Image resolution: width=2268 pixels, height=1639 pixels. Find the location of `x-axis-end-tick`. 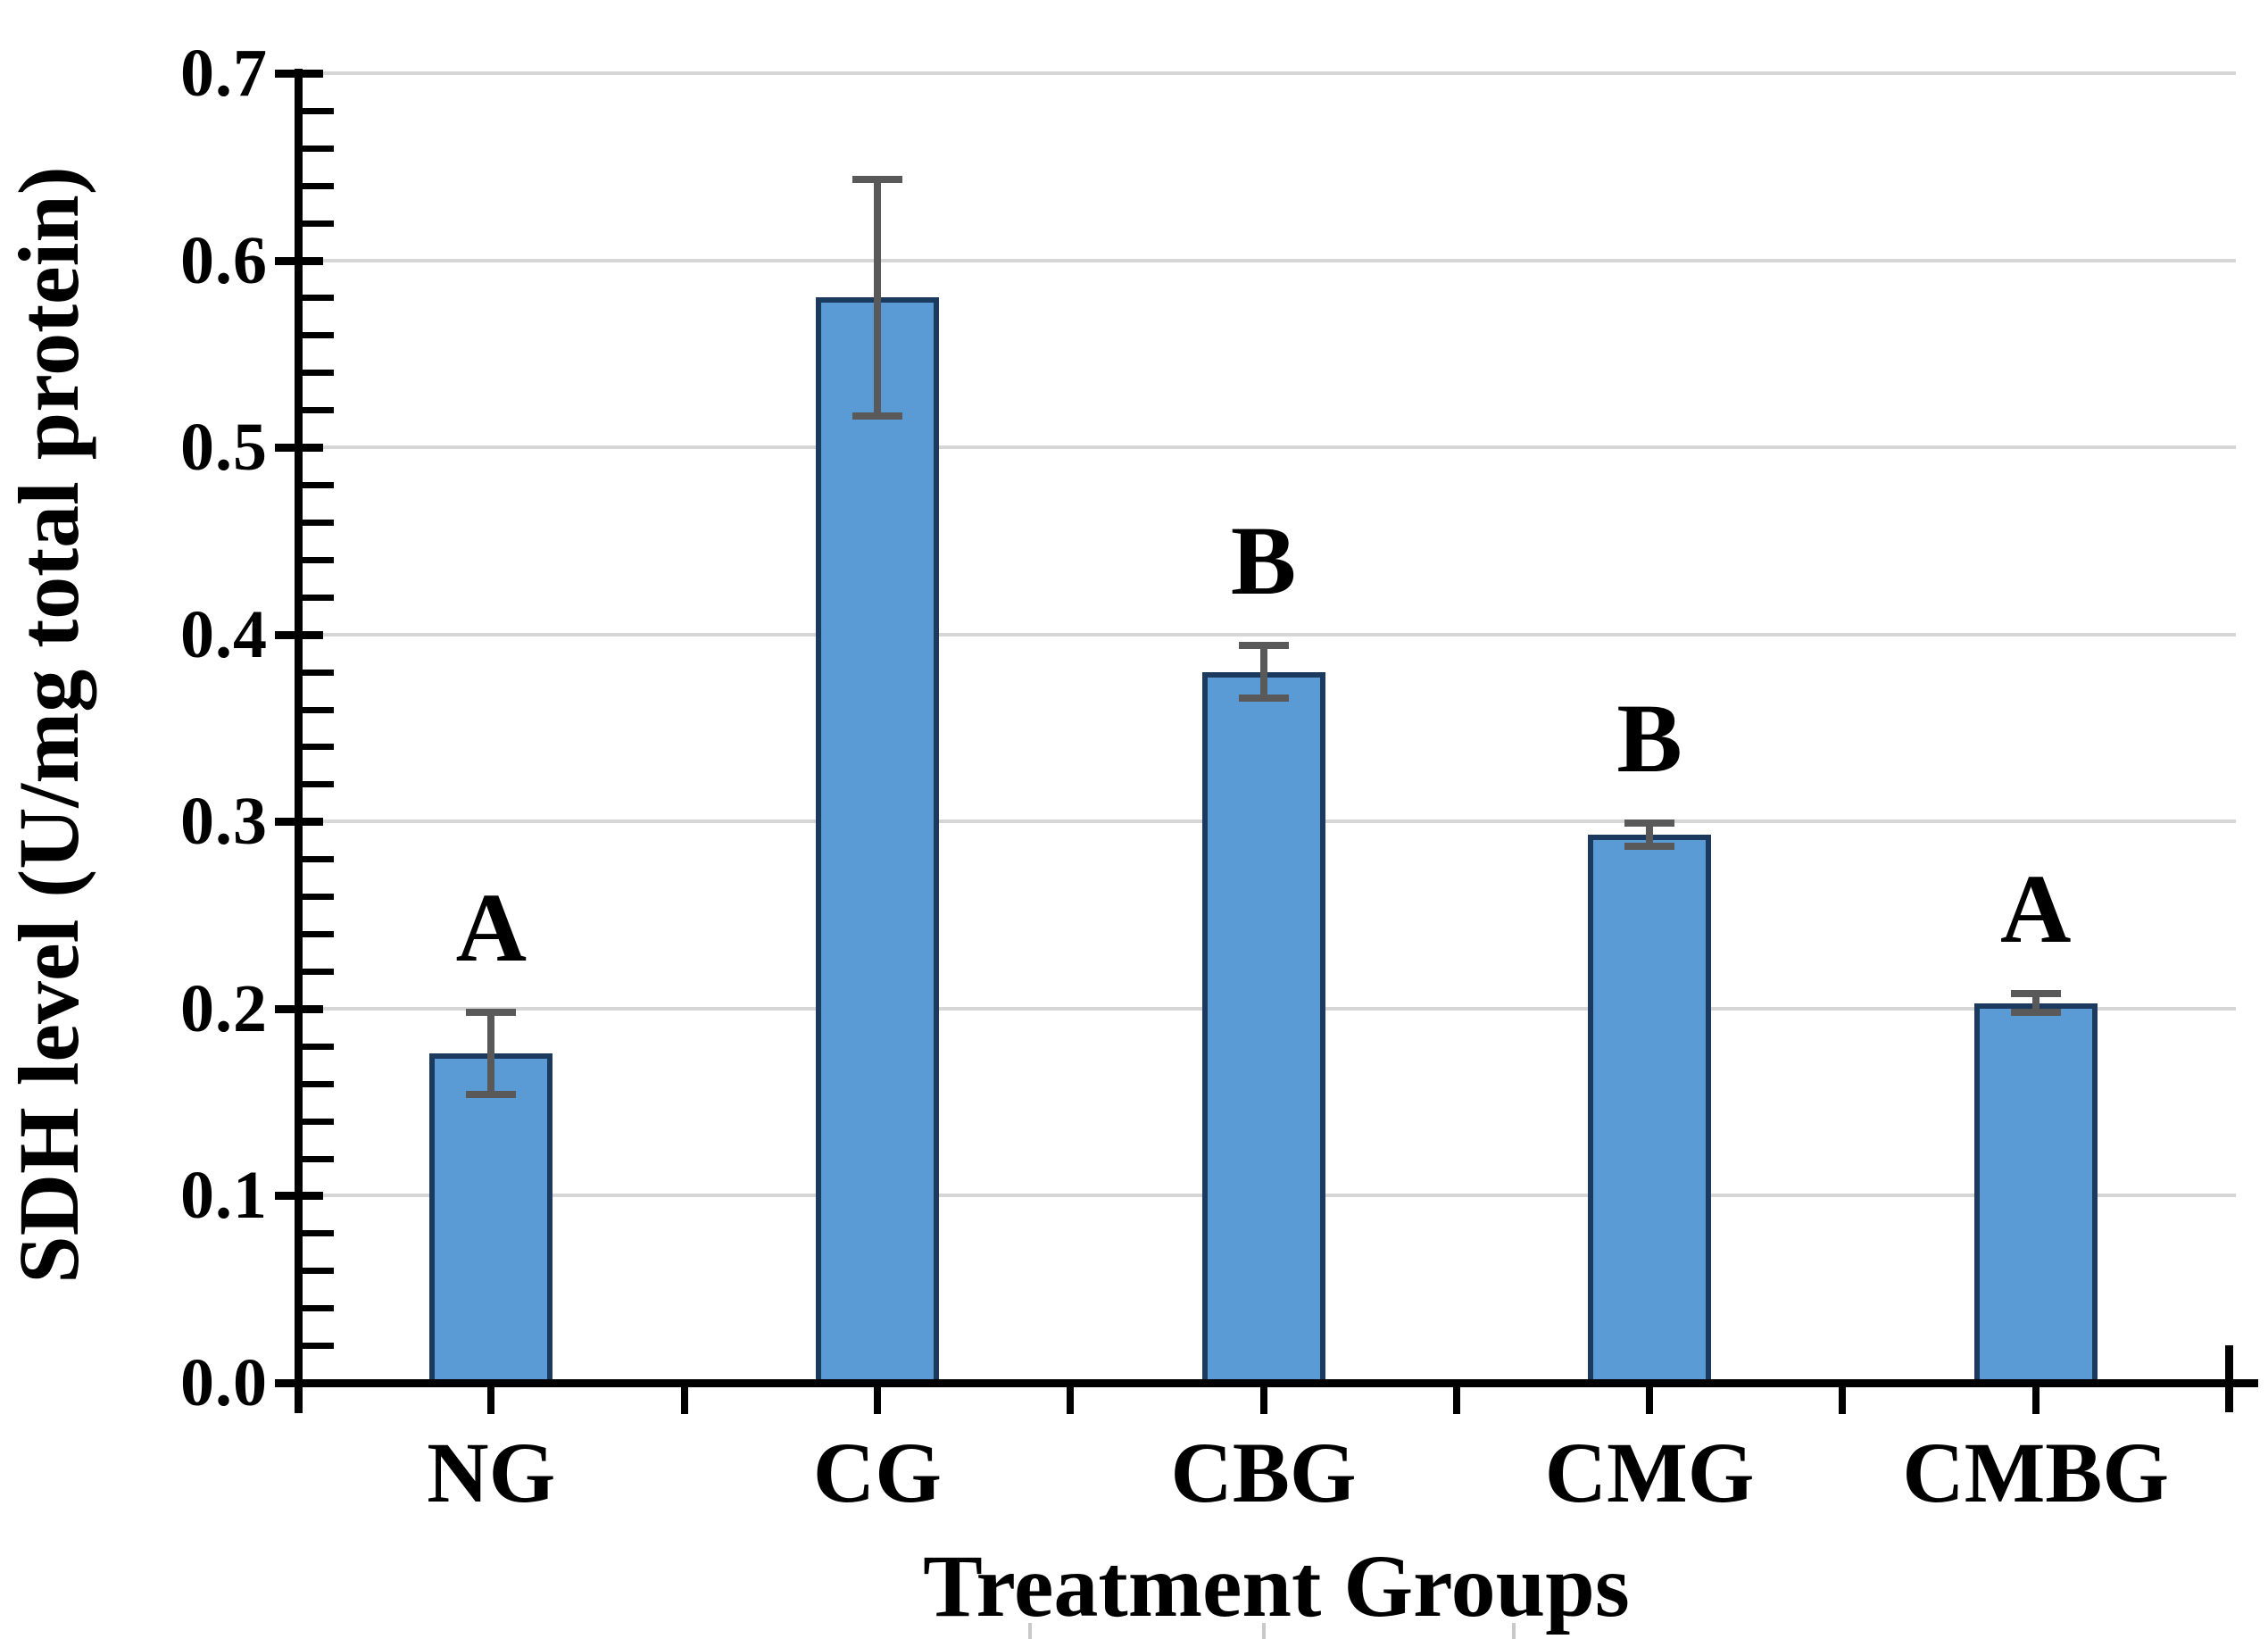

x-axis-end-tick is located at coordinates (2229, 1379).